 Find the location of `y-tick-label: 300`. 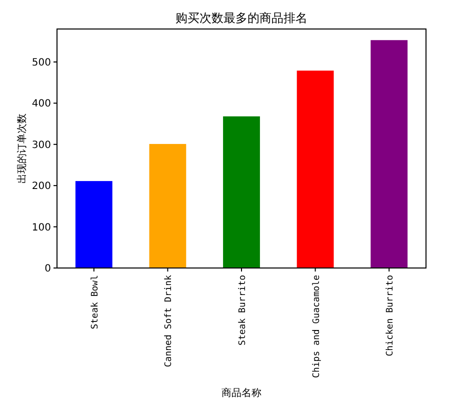

y-tick-label: 300 is located at coordinates (41, 145).